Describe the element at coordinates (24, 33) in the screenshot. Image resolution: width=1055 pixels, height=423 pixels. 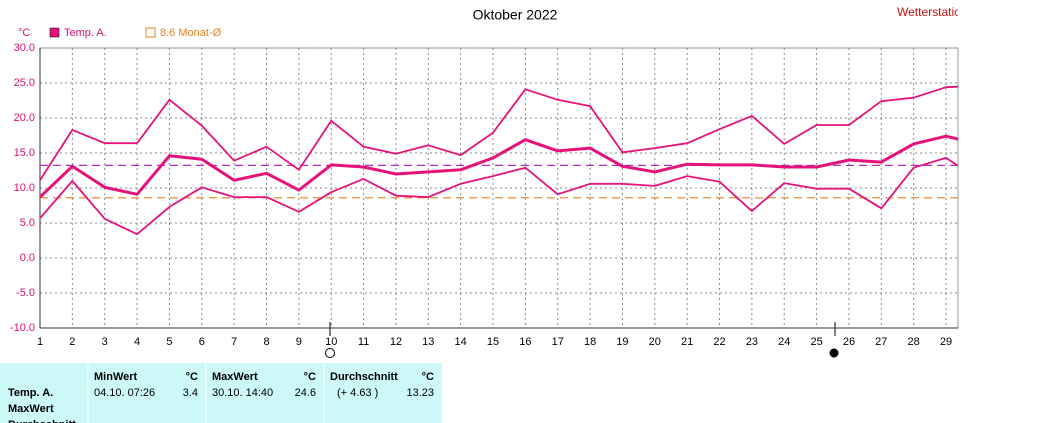
I see `y-unit: °C` at that location.